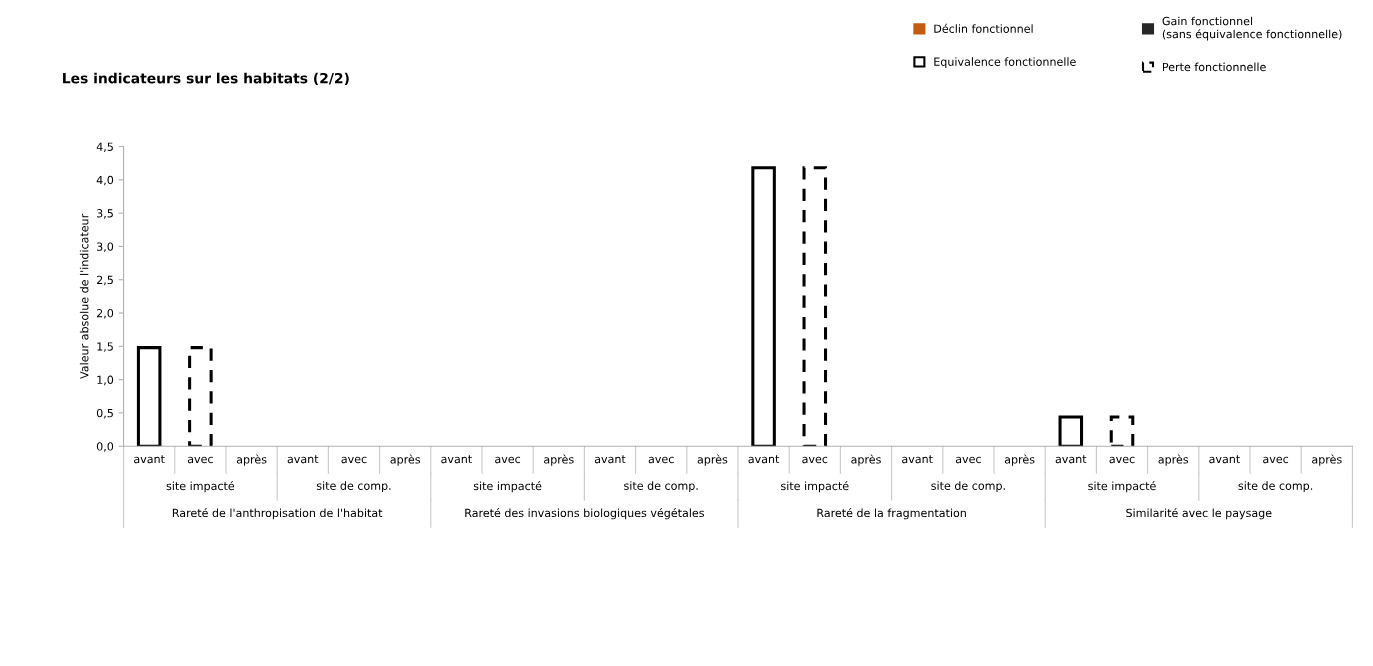 The height and width of the screenshot is (666, 1373). What do you see at coordinates (1005, 63) in the screenshot?
I see `legend-label: Equivalence fonctionnelle` at bounding box center [1005, 63].